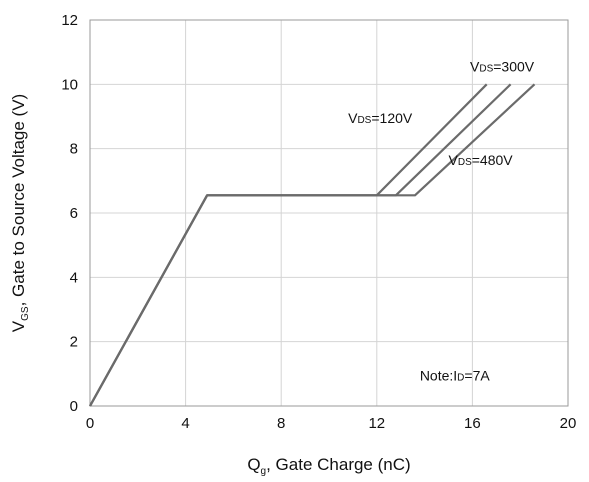  I want to click on vds-label: VDS=300V, so click(502, 66).